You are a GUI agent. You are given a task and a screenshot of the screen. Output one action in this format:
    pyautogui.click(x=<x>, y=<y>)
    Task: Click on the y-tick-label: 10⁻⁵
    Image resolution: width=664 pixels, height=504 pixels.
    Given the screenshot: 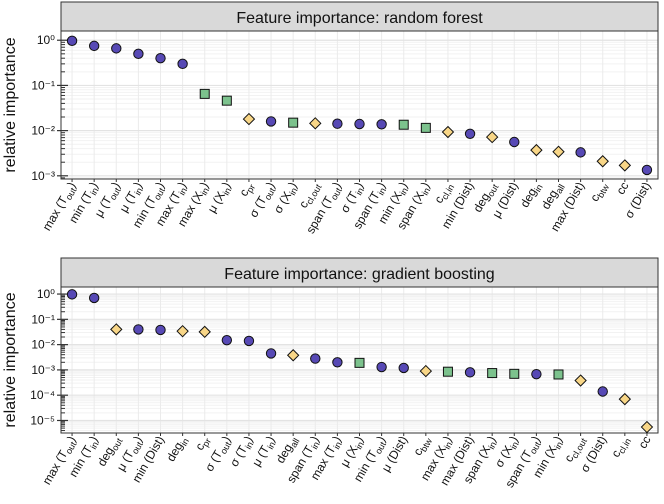 What is the action you would take?
    pyautogui.click(x=42, y=420)
    